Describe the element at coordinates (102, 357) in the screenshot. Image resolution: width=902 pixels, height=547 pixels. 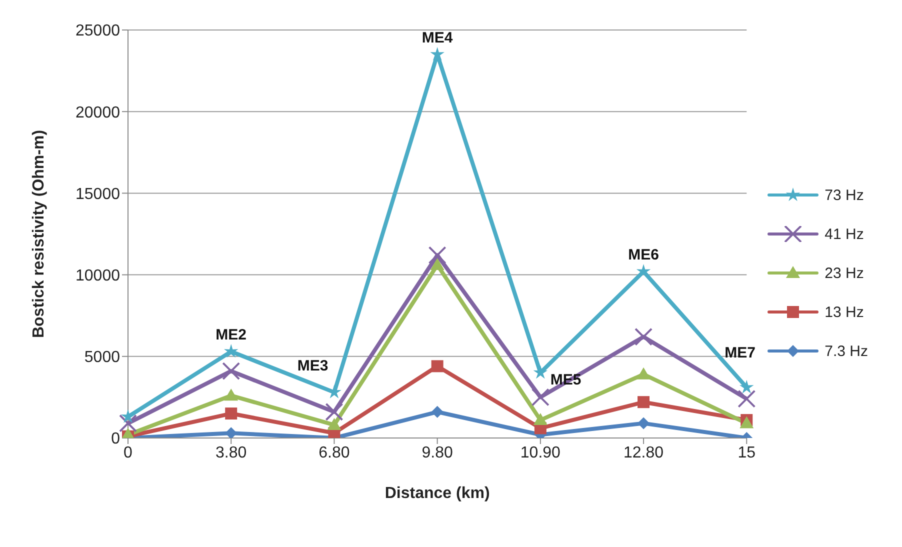
I see `y-tick-label: 5000` at that location.